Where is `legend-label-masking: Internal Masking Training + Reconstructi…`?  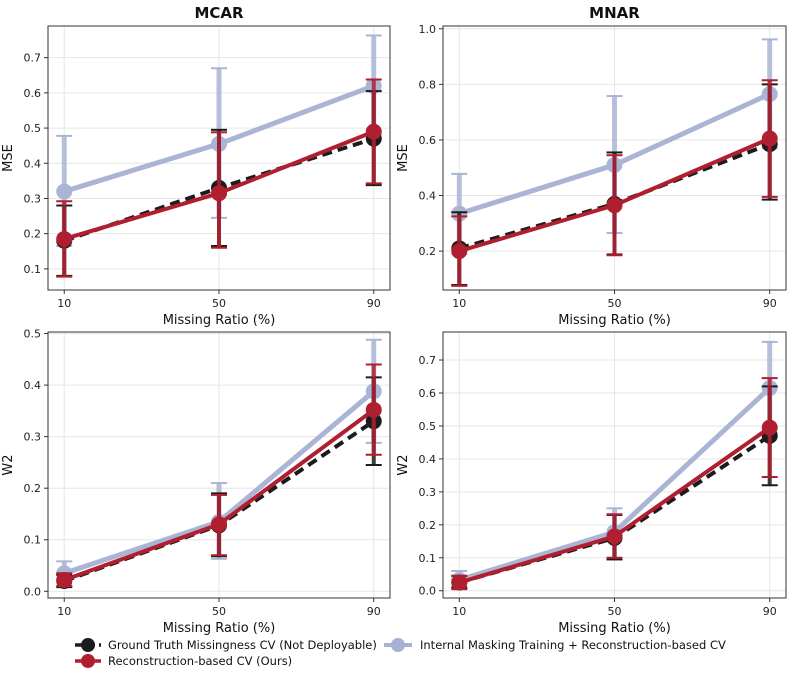 legend-label-masking: Internal Masking Training + Reconstructi… is located at coordinates (573, 645).